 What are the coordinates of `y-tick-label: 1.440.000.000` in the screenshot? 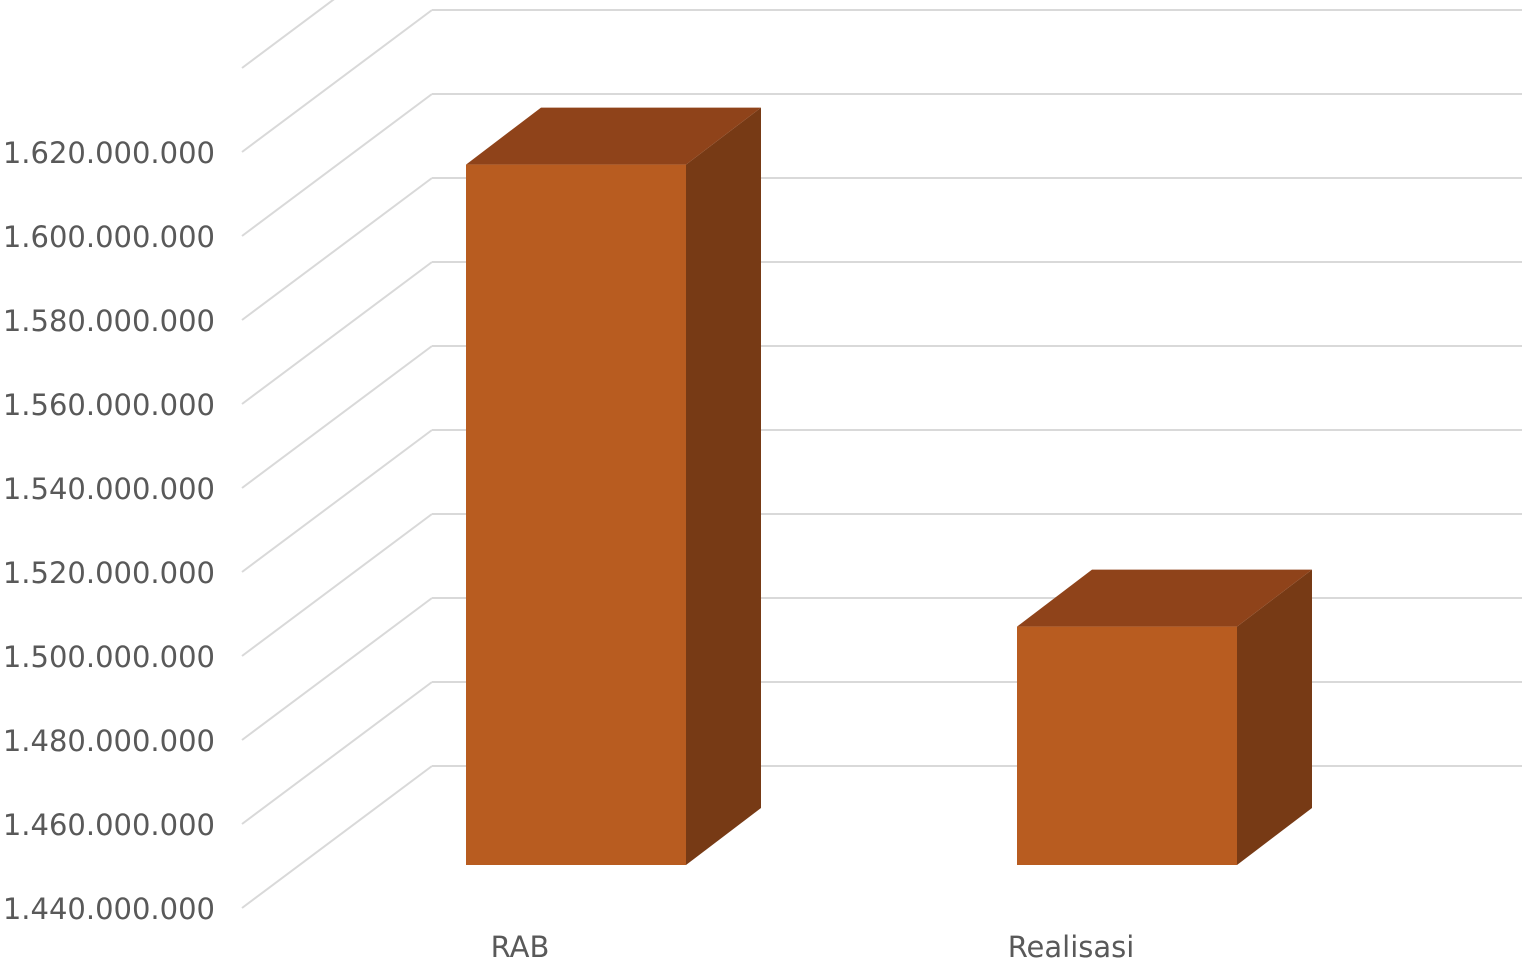 It's located at (109, 909).